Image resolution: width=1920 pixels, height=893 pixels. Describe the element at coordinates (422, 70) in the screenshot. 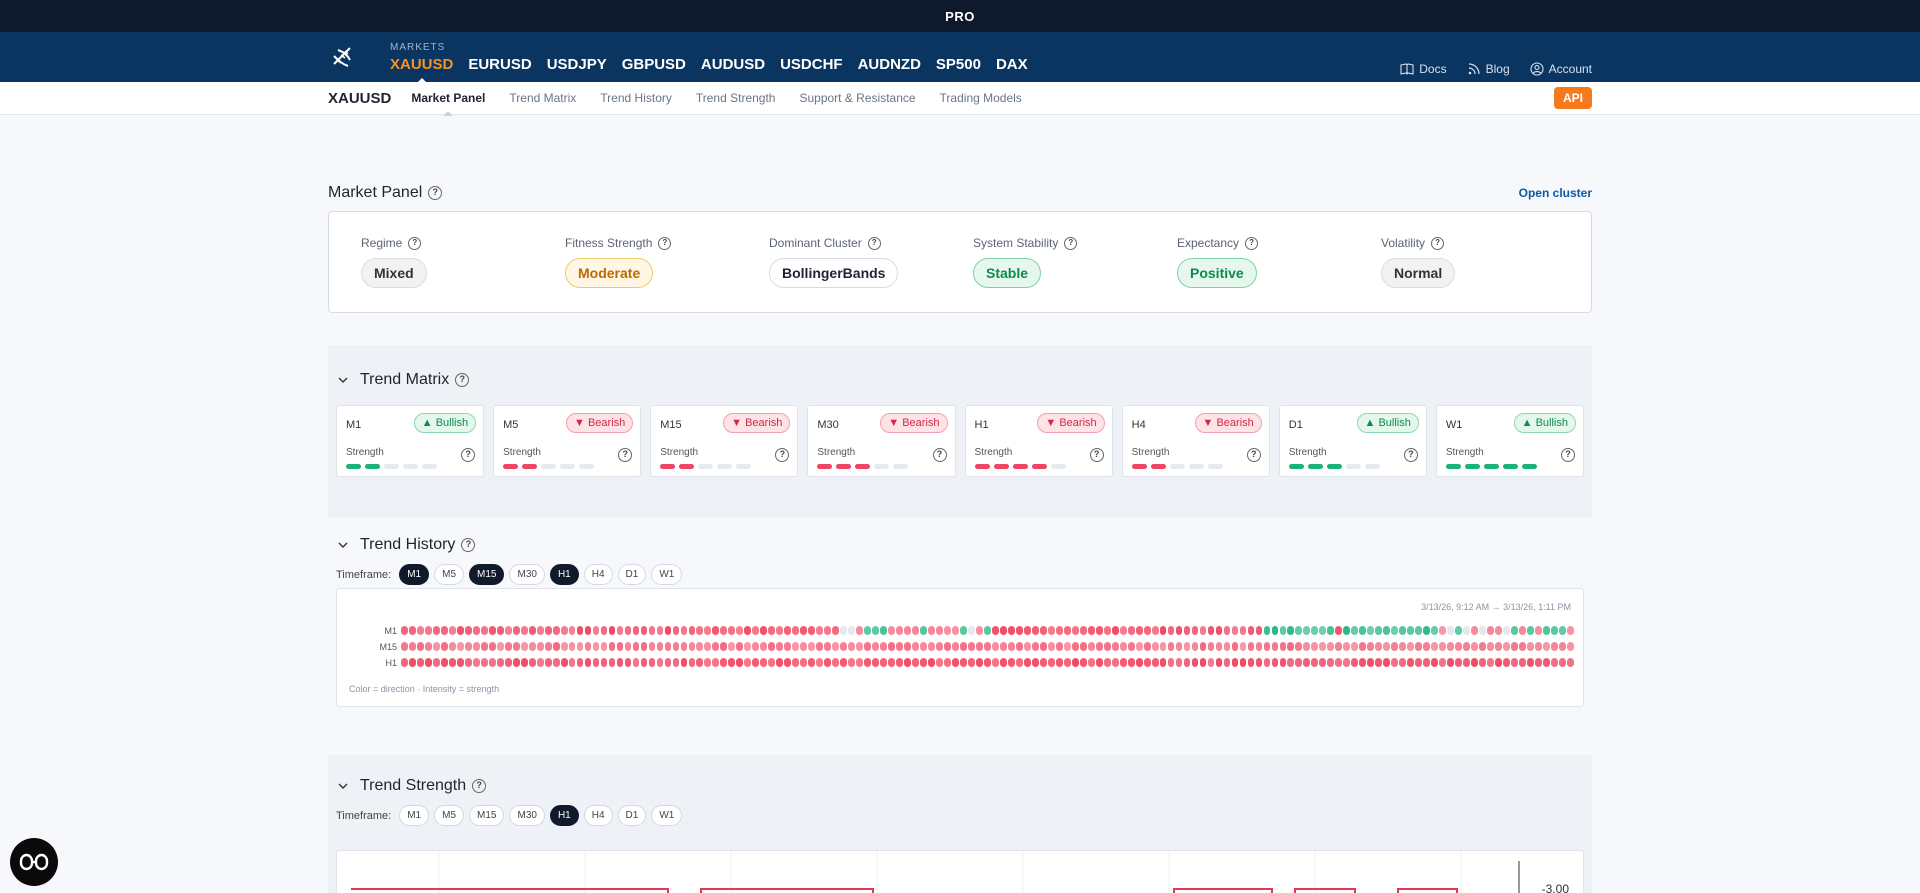

I see `market-tab-xauusd: XAUUSD` at that location.